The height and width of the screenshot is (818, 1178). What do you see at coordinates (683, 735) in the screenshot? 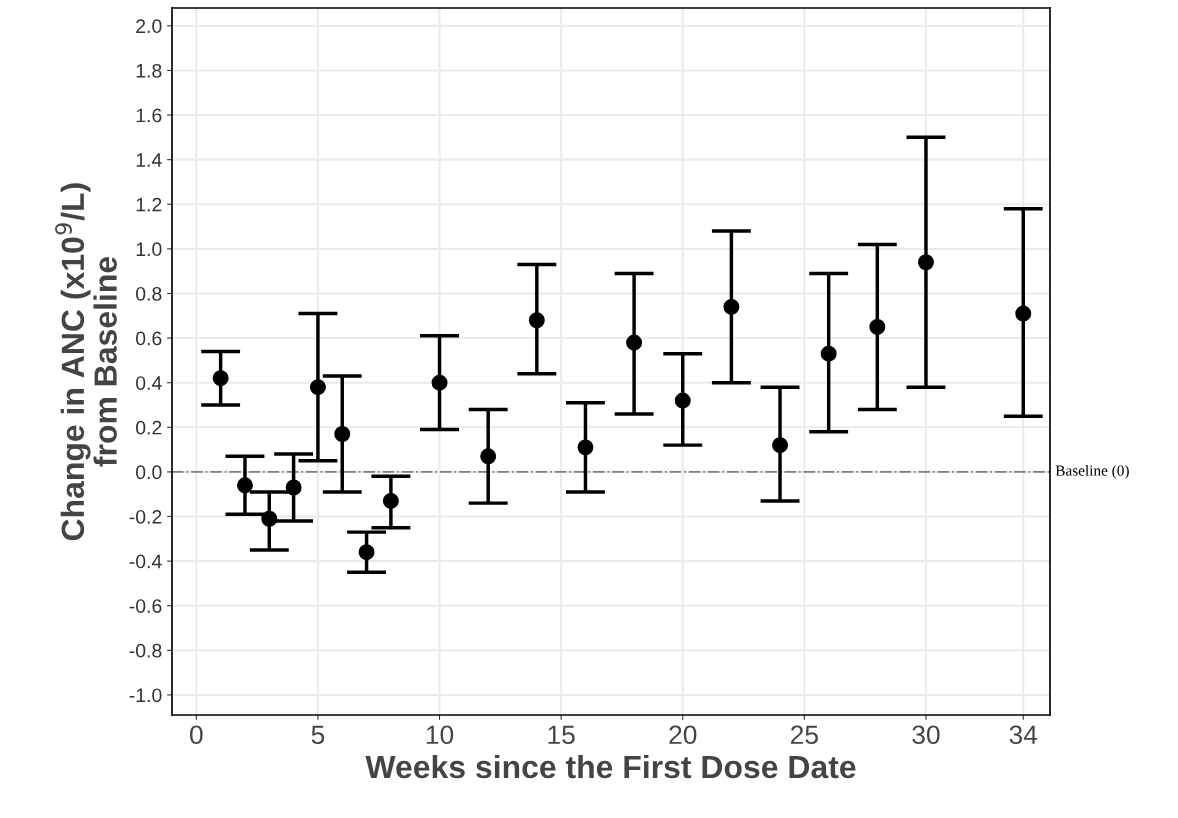
I see `x-tick-label: 20` at bounding box center [683, 735].